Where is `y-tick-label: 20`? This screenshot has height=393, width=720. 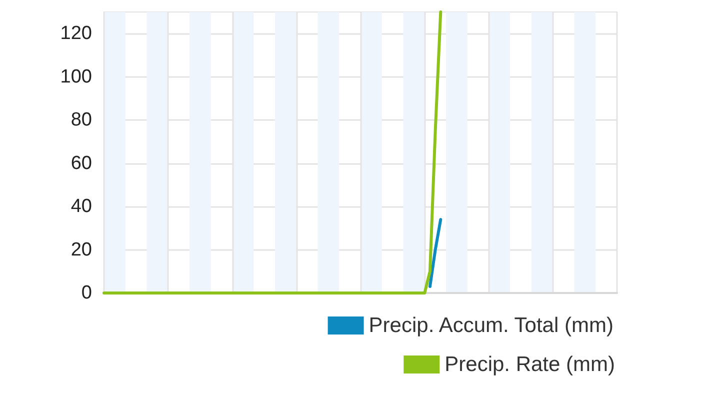
y-tick-label: 20 is located at coordinates (81, 249).